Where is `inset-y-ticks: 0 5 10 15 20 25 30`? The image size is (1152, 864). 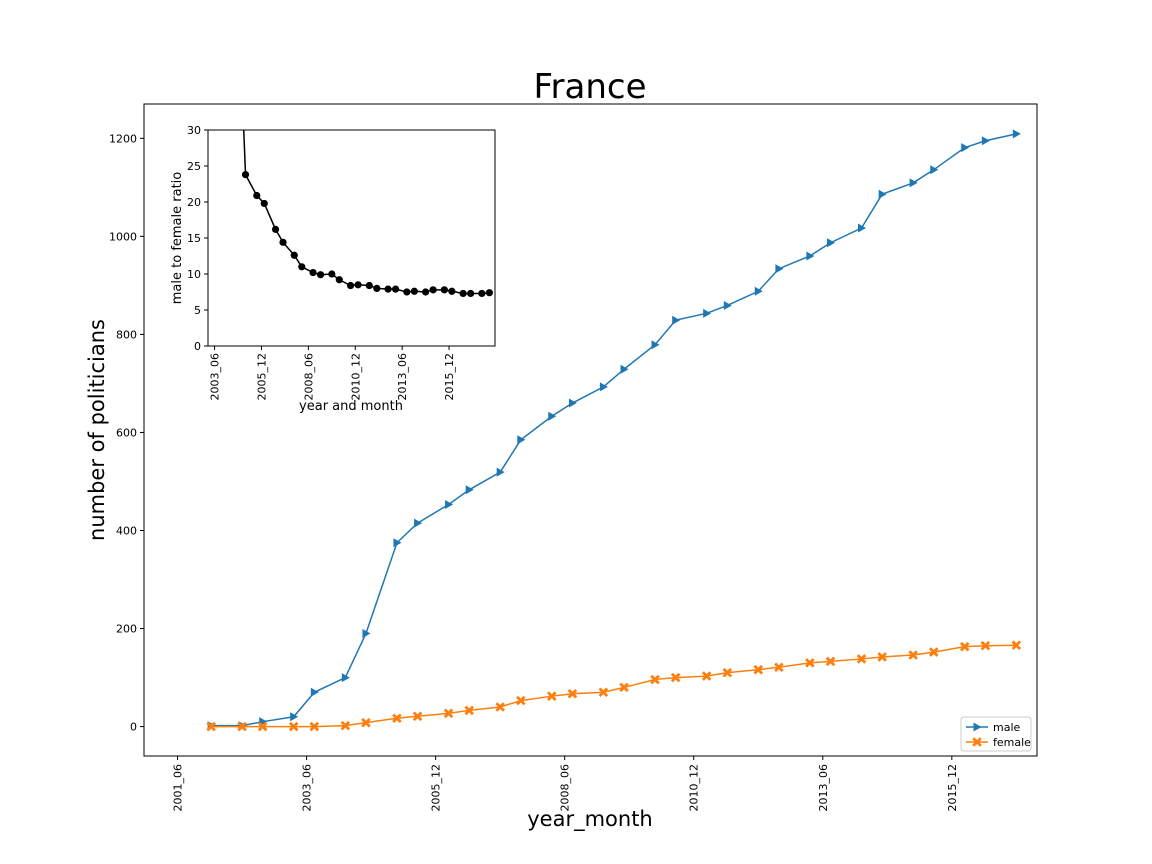
inset-y-ticks: 0 5 10 15 20 25 30 is located at coordinates (197, 238).